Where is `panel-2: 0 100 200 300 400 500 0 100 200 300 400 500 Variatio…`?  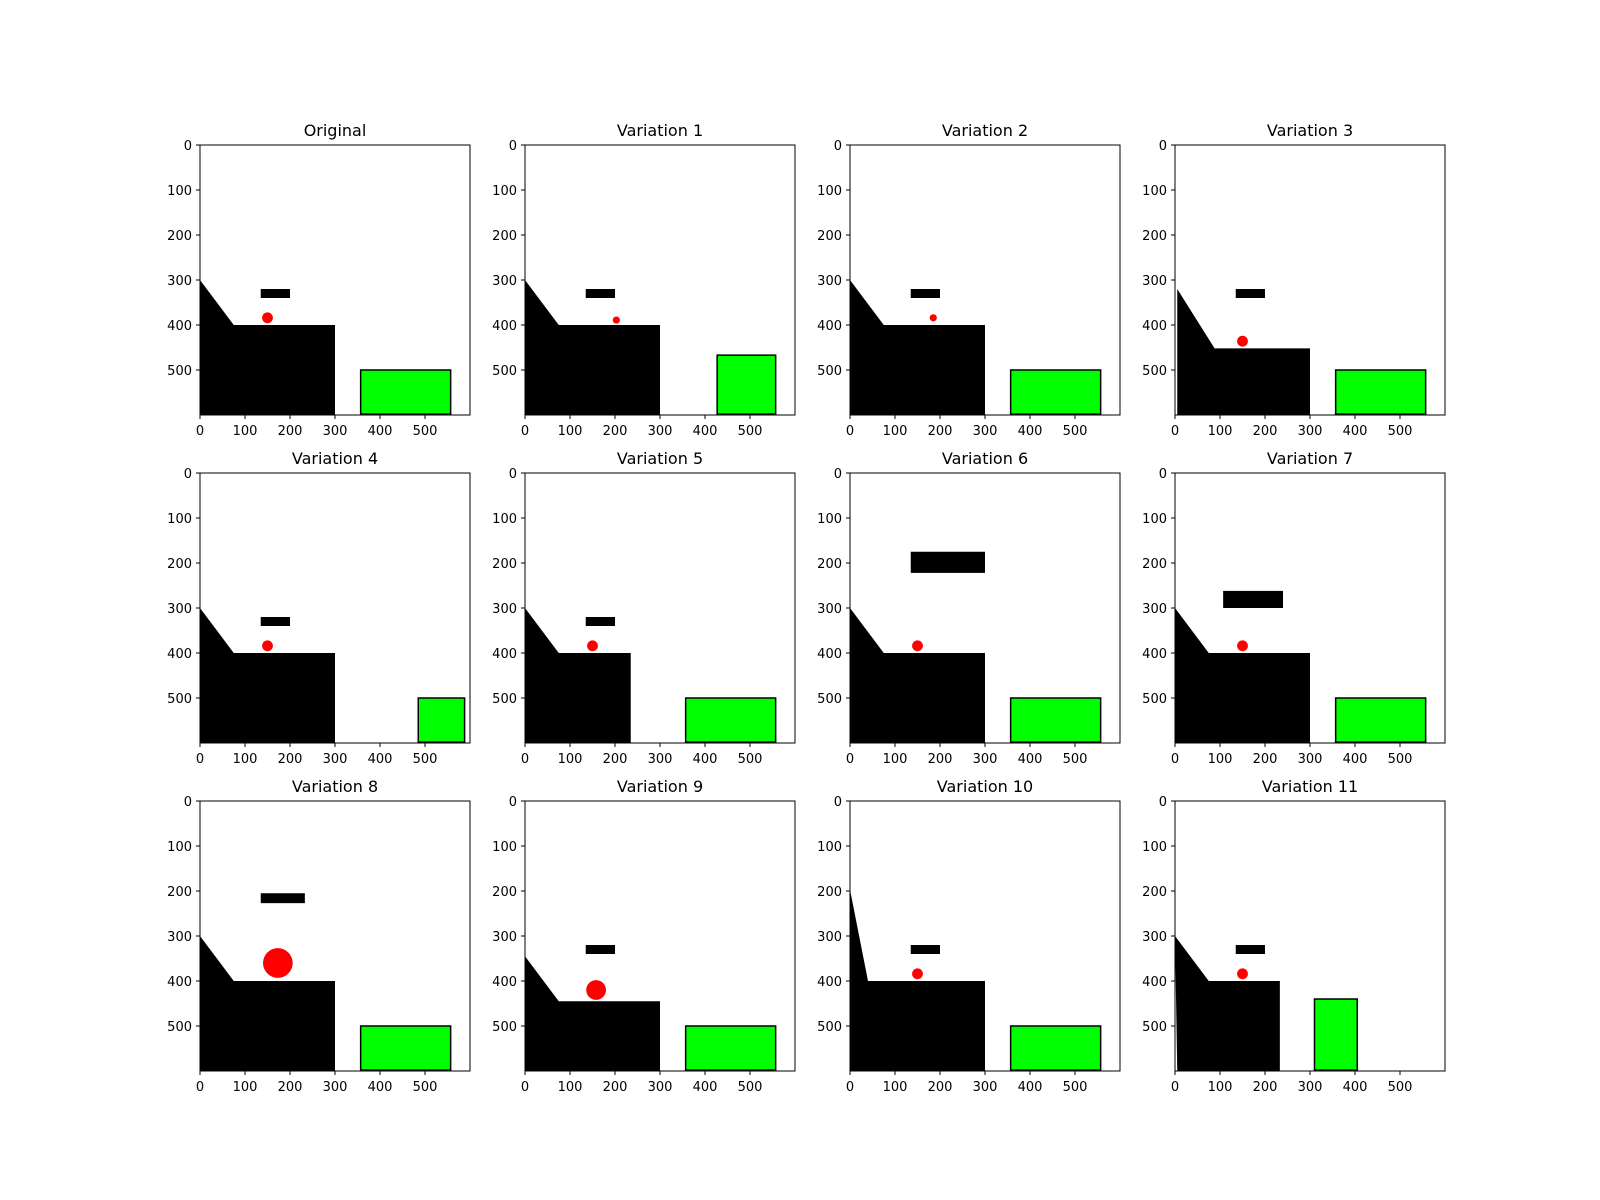
panel-2: 0 100 200 300 400 500 0 100 200 300 400 500 Variatio… is located at coordinates (969, 280).